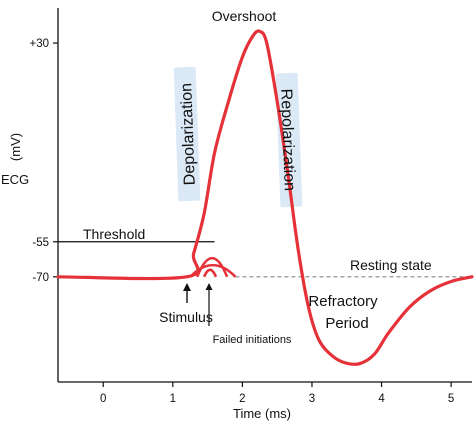  What do you see at coordinates (391, 265) in the screenshot?
I see `resting-state-label: Resting state` at bounding box center [391, 265].